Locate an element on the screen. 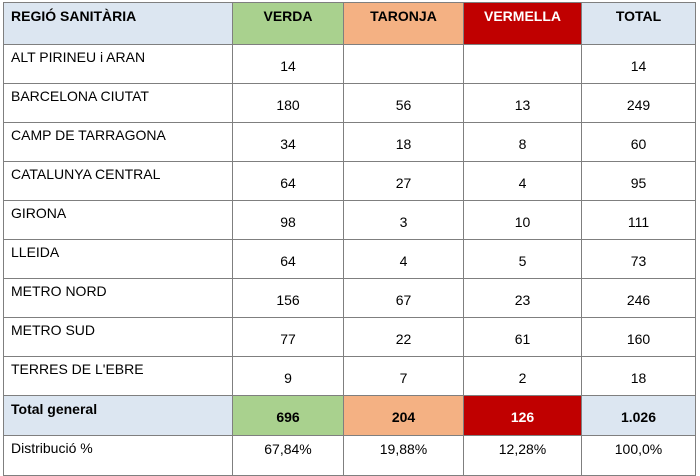 The width and height of the screenshot is (700, 476). table-row: BARCELONA CIUTAT 180 56 13 249 is located at coordinates (349, 103).